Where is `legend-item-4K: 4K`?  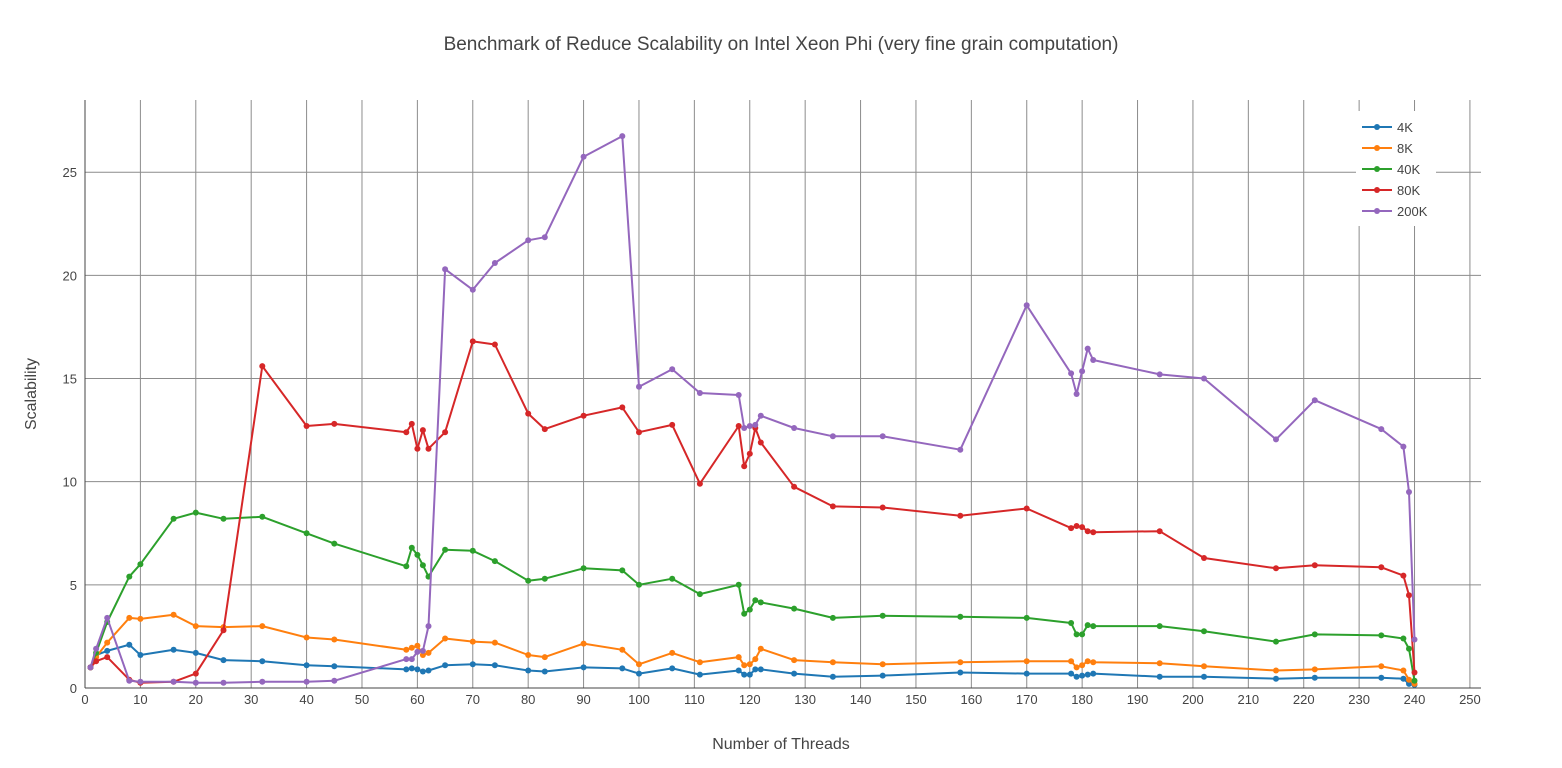
legend-item-4K: 4K is located at coordinates (1387, 127).